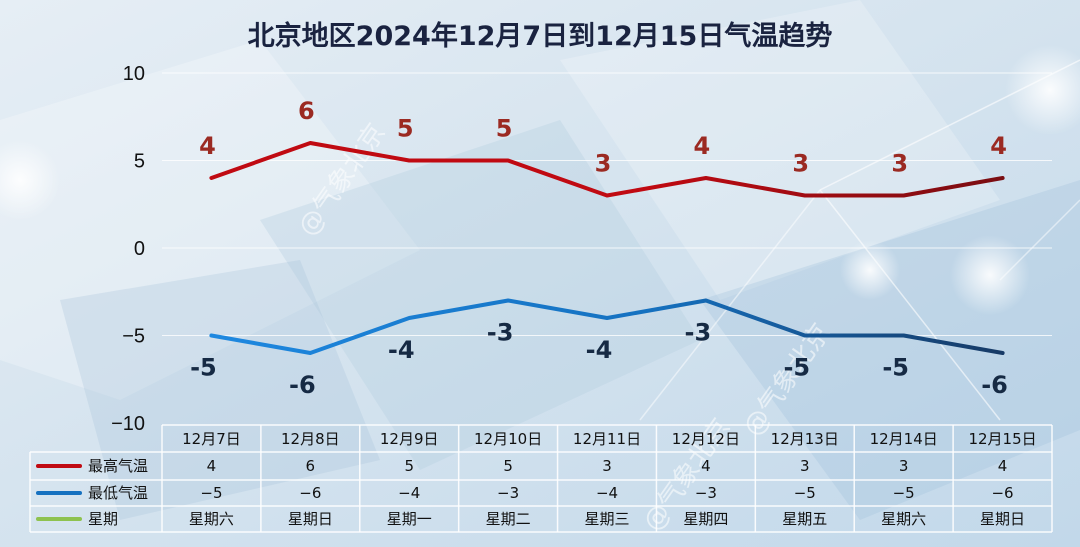  I want to click on table-cell: 星期五, so click(804, 519).